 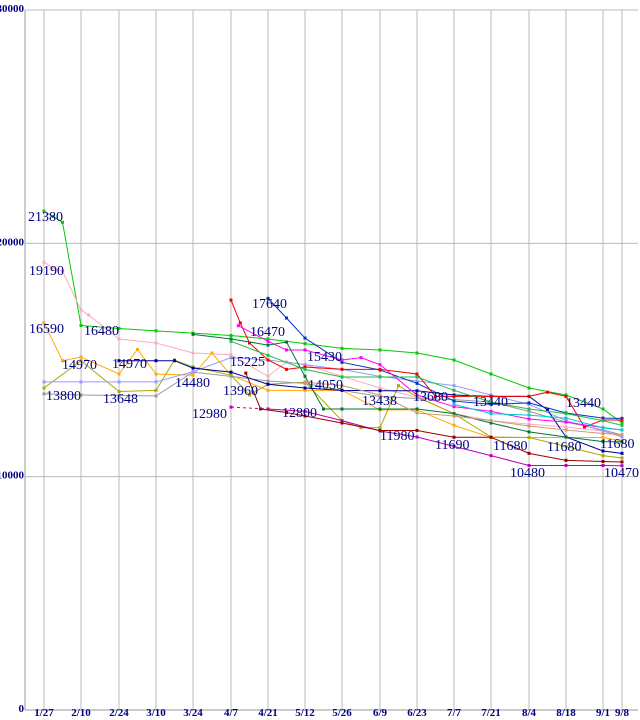 What do you see at coordinates (622, 713) in the screenshot?
I see `x-tick-label: 9/8` at bounding box center [622, 713].